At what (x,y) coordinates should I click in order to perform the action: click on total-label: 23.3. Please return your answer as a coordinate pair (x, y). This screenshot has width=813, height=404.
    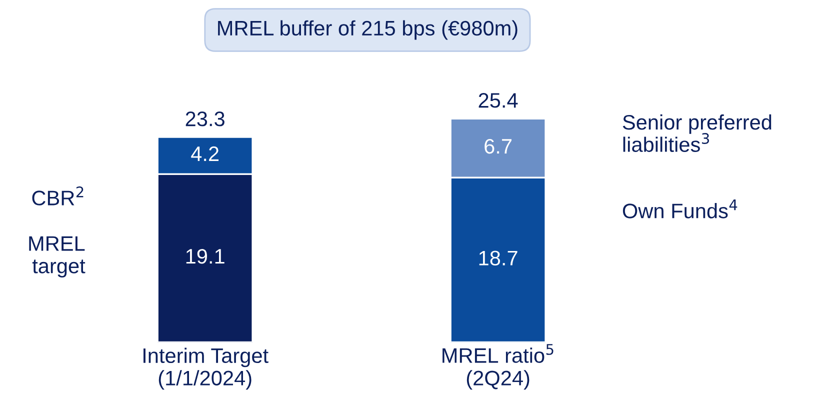
    Looking at the image, I should click on (205, 119).